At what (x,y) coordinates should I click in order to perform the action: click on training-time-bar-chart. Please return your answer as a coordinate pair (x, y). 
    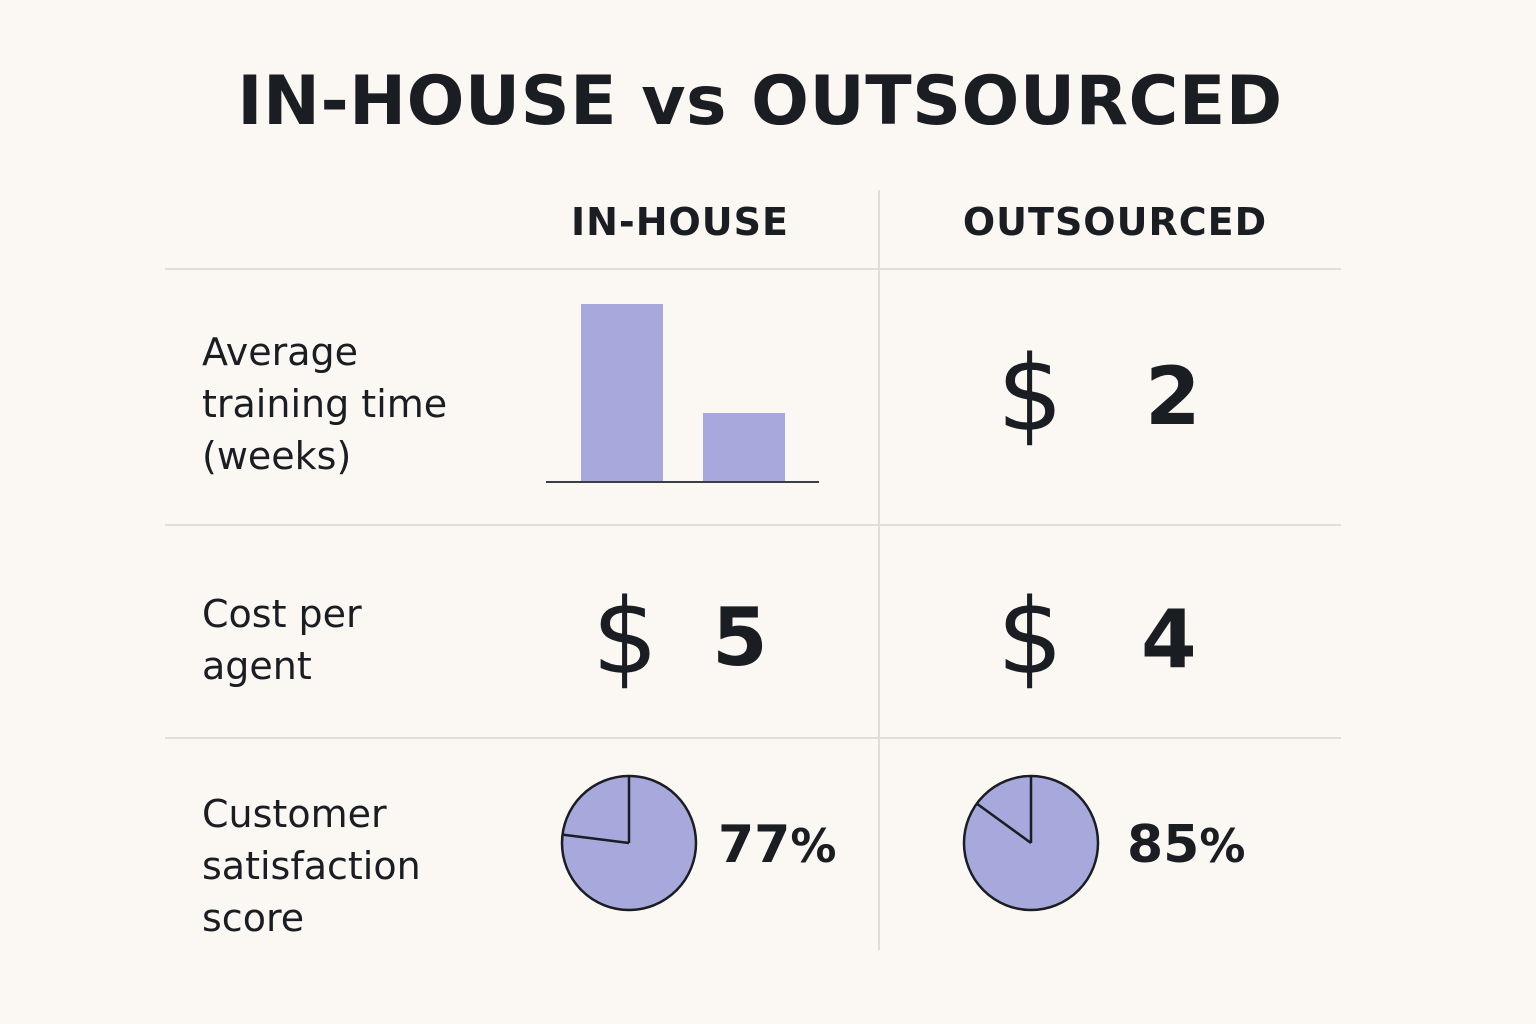
    Looking at the image, I should click on (682, 393).